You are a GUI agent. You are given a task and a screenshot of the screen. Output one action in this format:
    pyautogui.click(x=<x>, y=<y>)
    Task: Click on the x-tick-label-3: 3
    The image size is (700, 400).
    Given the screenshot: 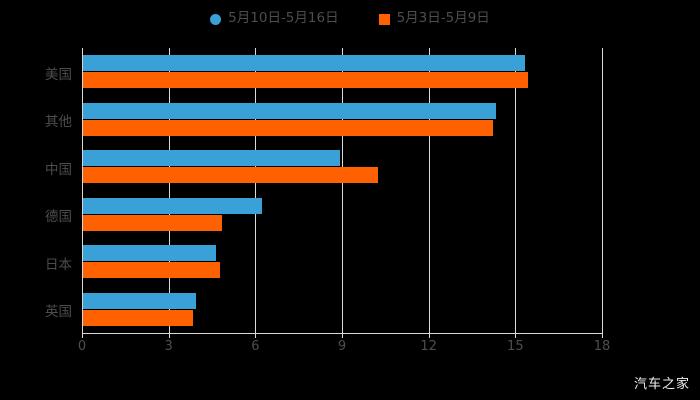 What is the action you would take?
    pyautogui.click(x=168, y=346)
    